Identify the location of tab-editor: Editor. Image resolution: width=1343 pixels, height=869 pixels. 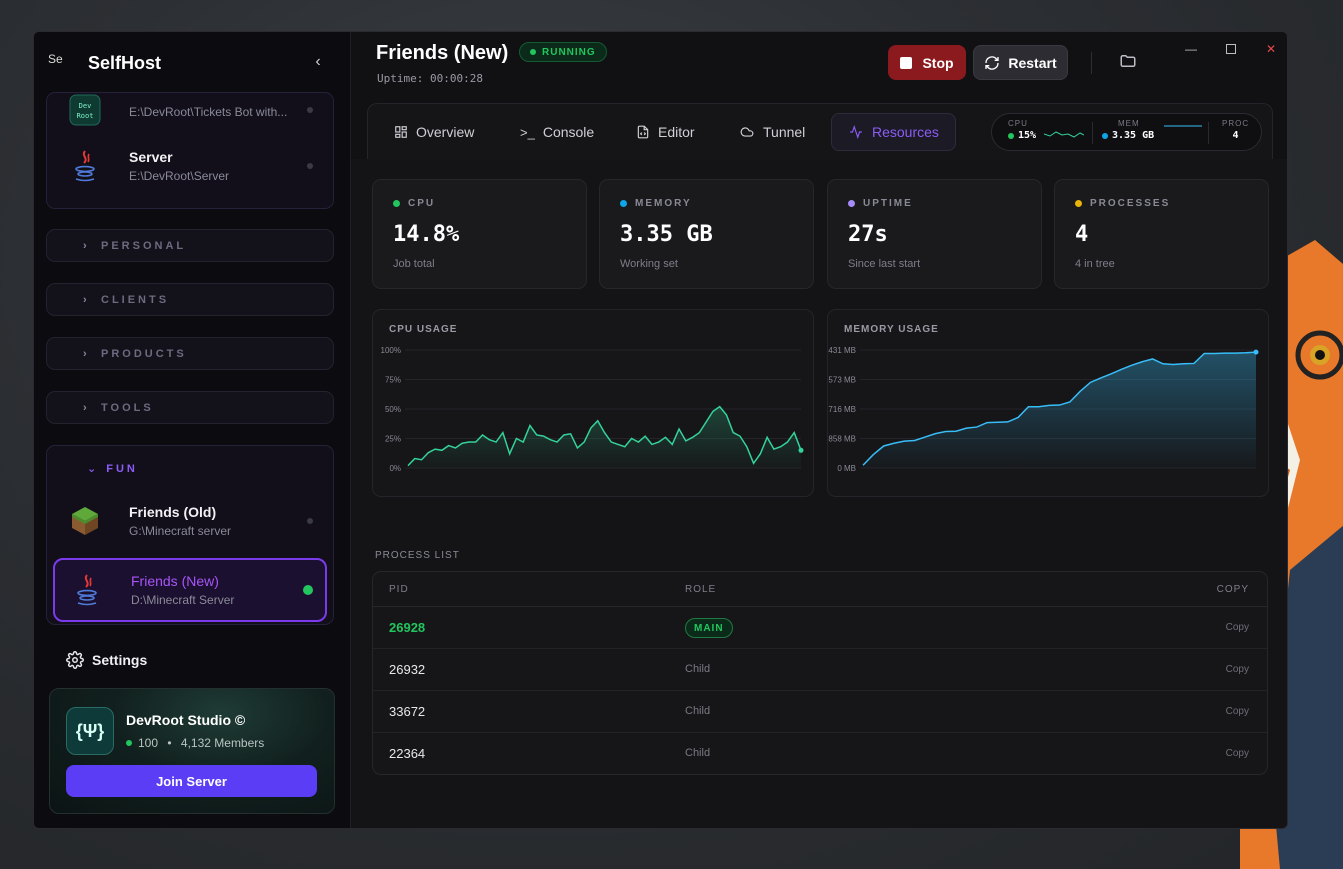
(665, 132).